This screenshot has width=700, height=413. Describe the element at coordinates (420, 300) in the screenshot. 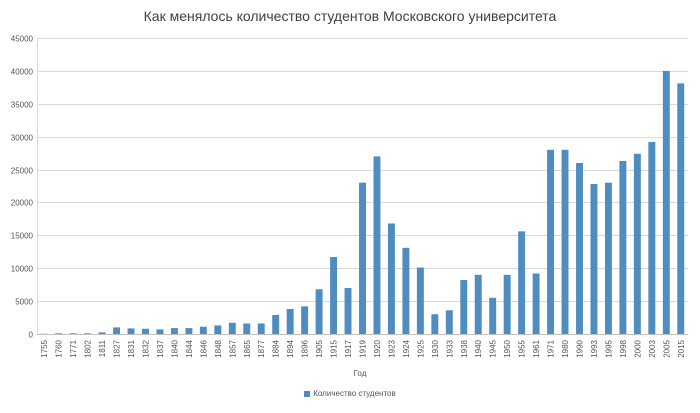

I see `bar-1925` at that location.